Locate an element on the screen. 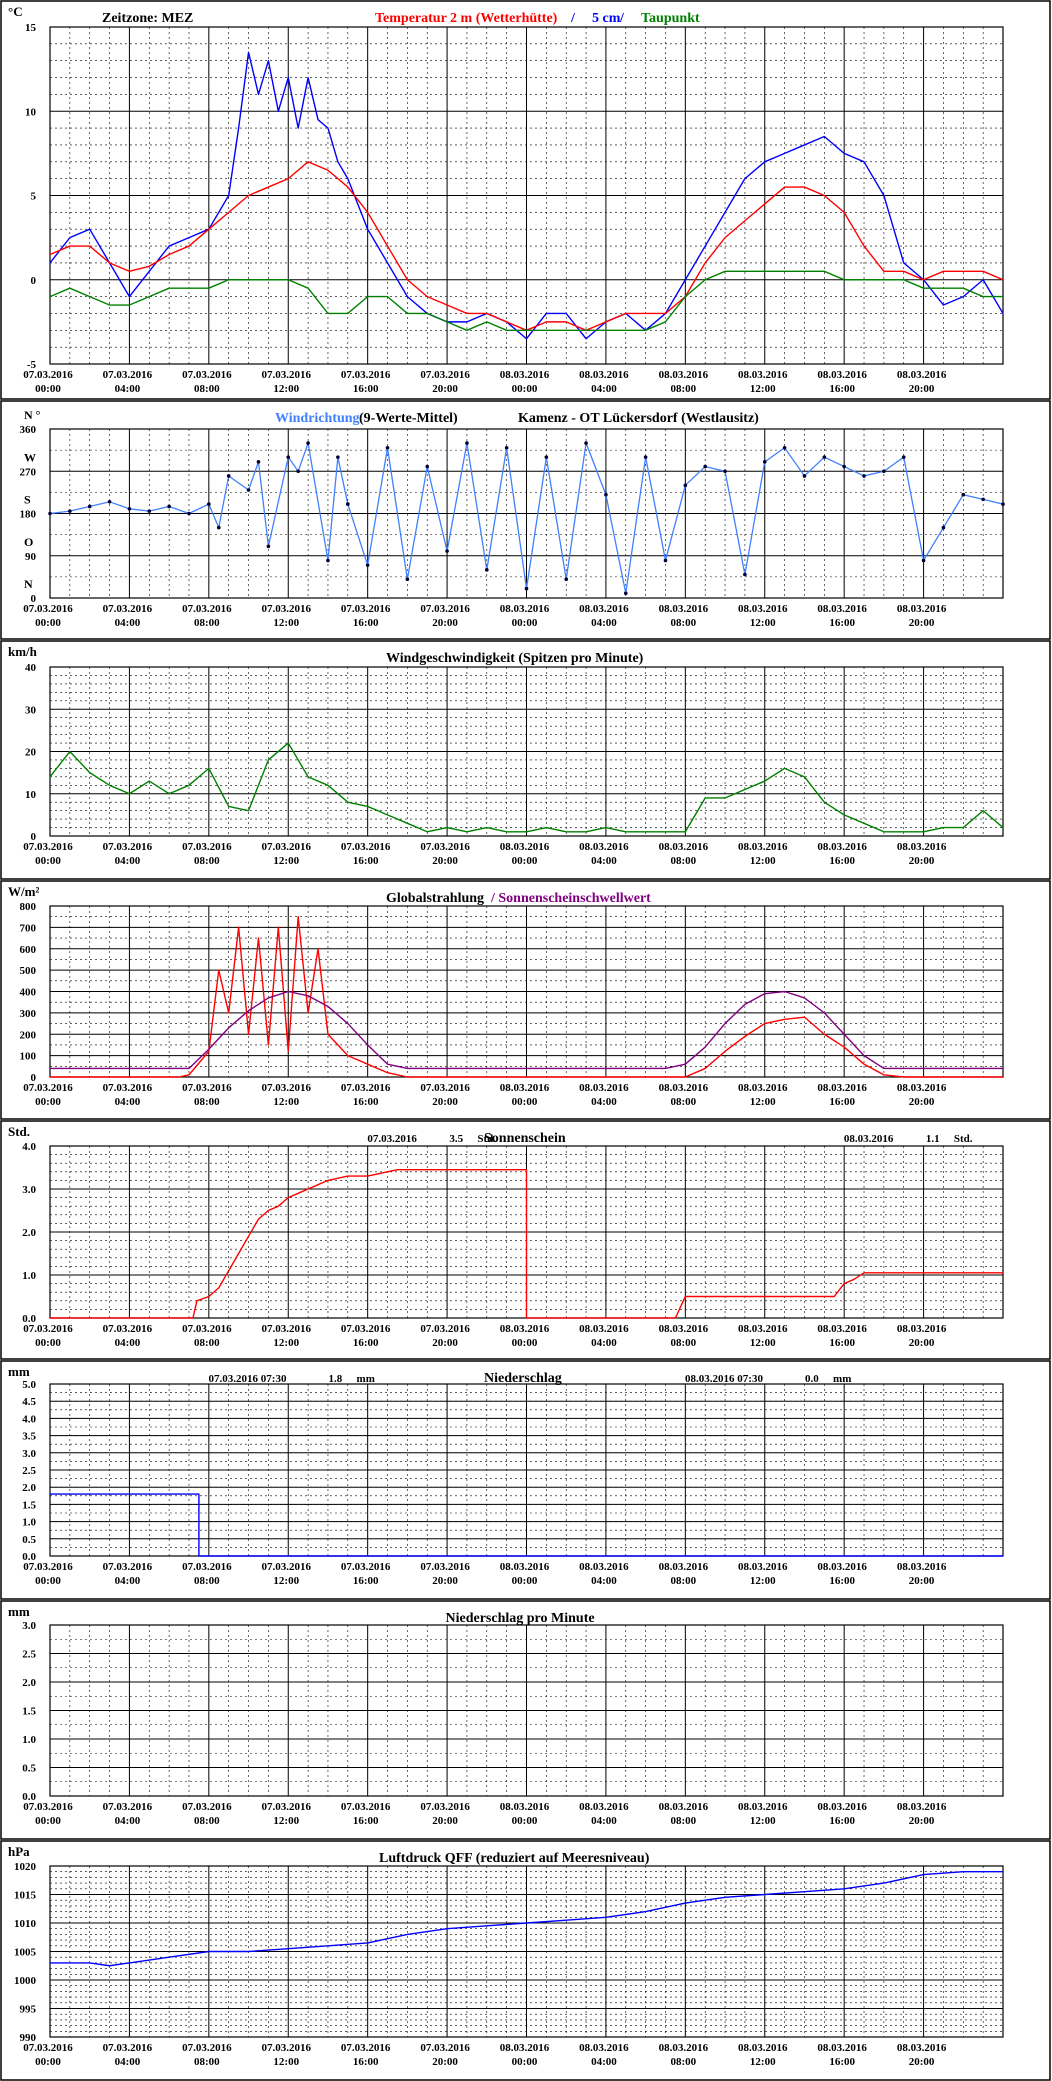  chart-title-part: Temperatur 2 m (Wetterhütte) is located at coordinates (466, 18).